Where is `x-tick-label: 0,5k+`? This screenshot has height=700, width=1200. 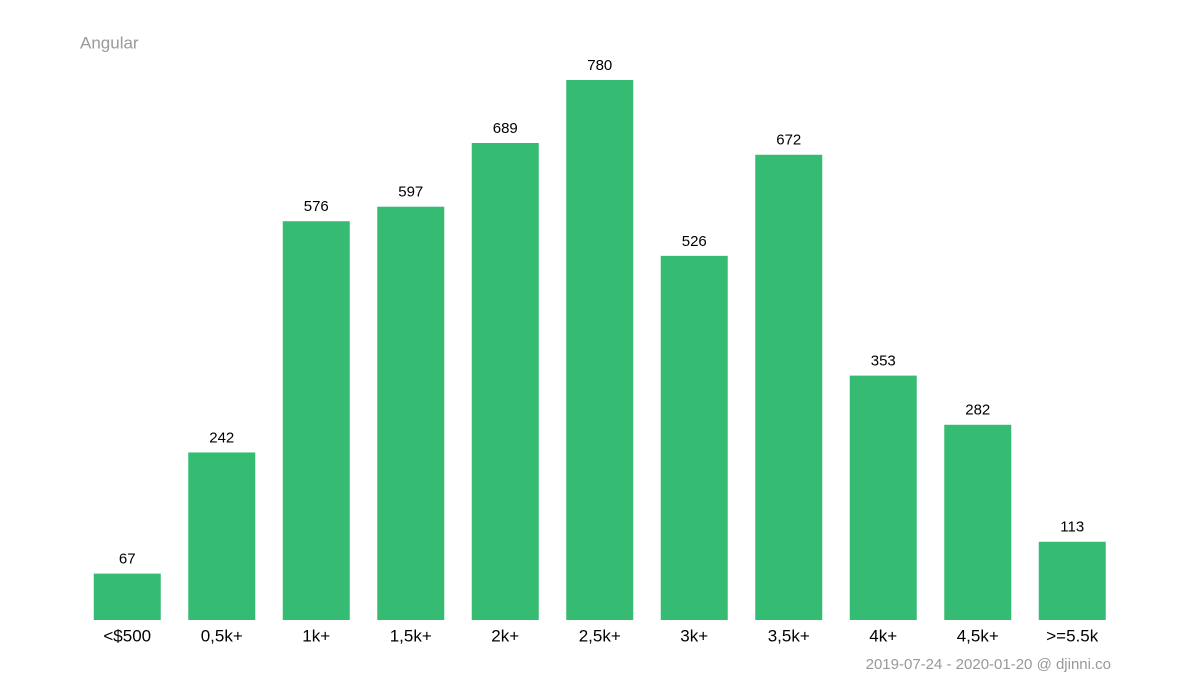
x-tick-label: 0,5k+ is located at coordinates (222, 635).